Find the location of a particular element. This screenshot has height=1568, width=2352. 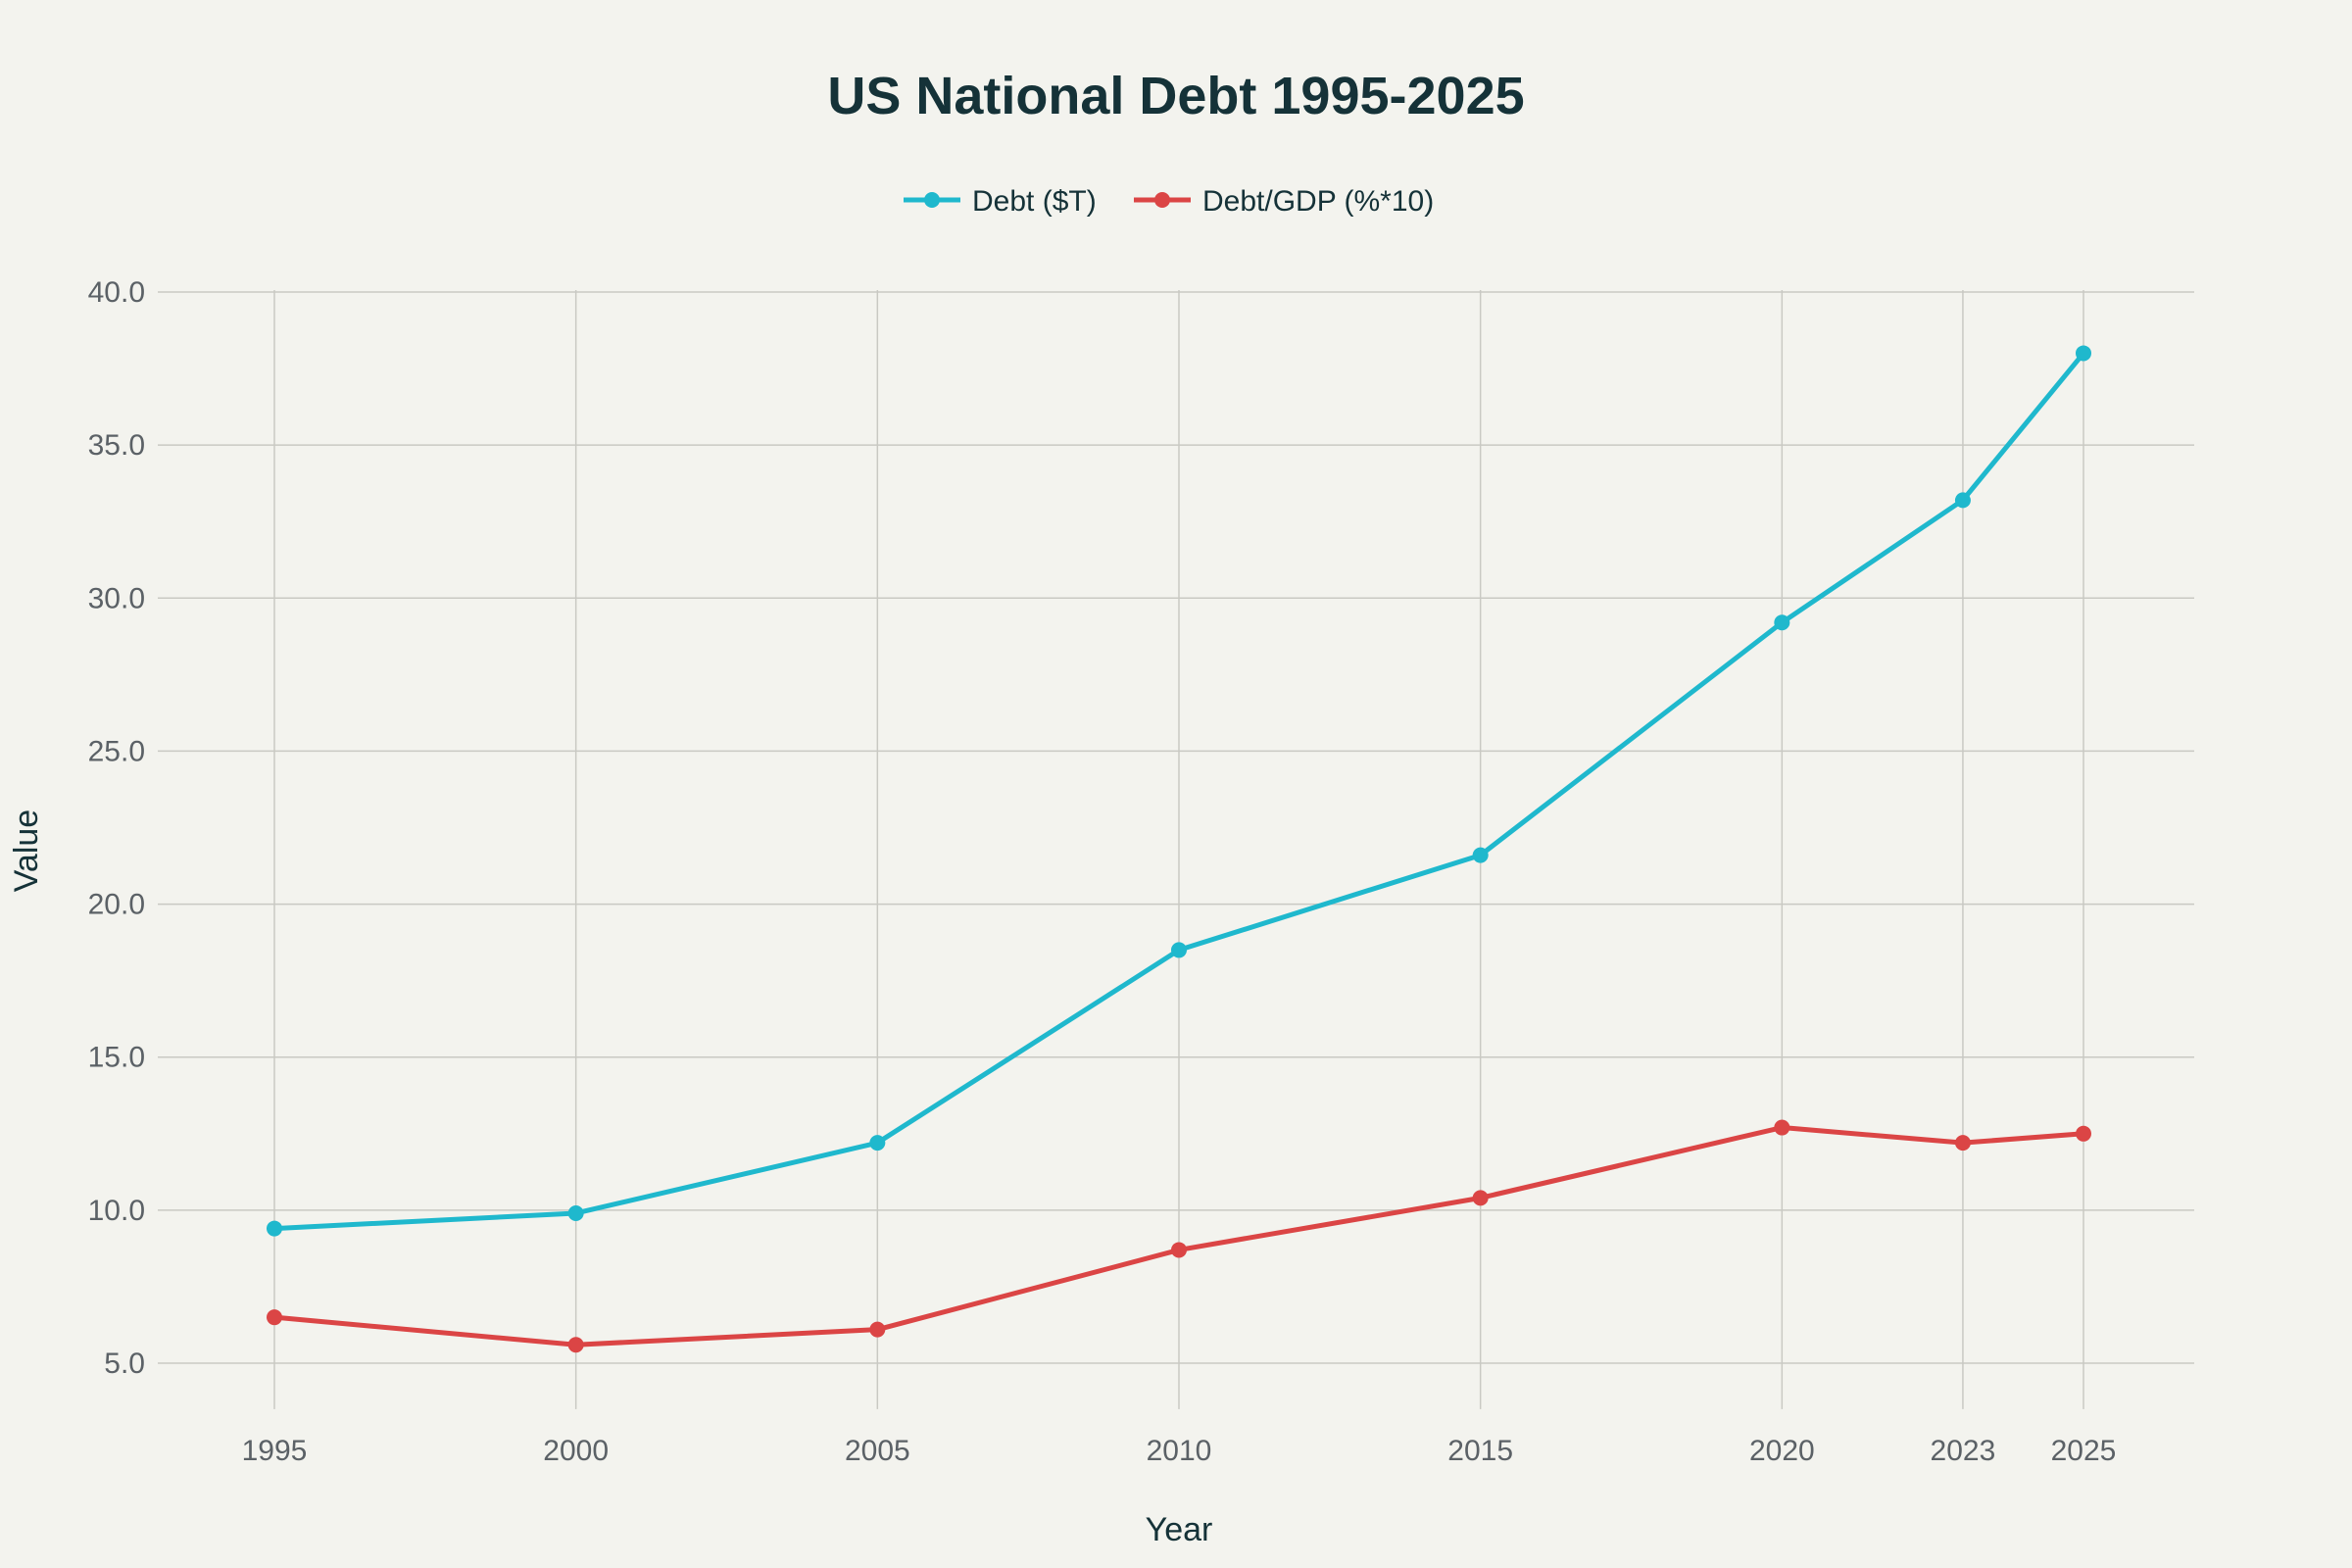

x-axis-title: Year is located at coordinates (1179, 1529).